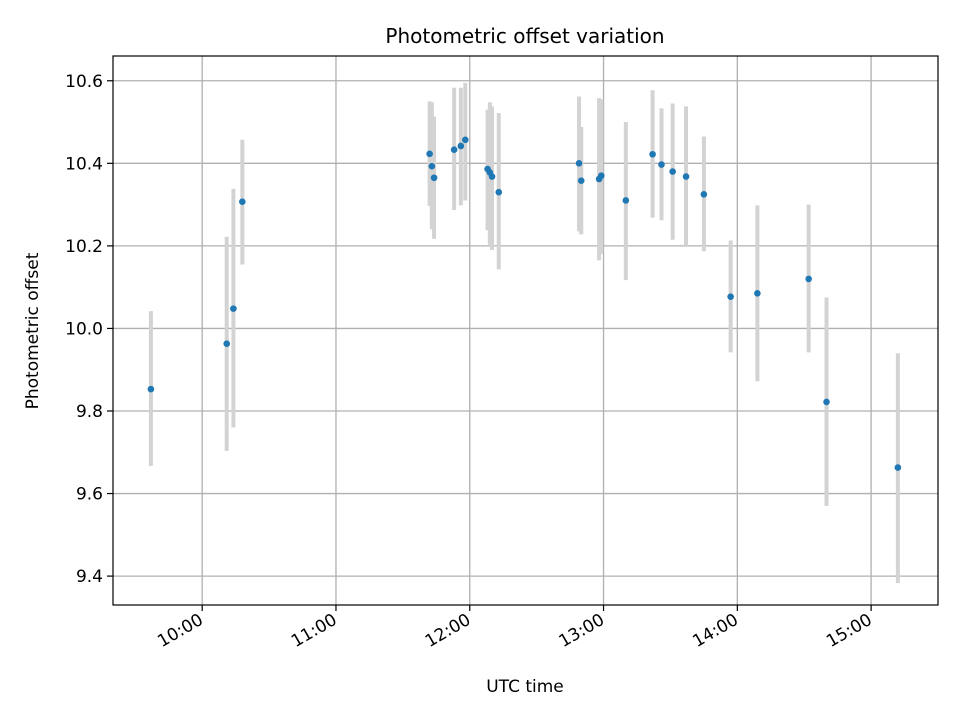 The height and width of the screenshot is (724, 960). Describe the element at coordinates (84, 329) in the screenshot. I see `y-tick-label: 10.0` at that location.